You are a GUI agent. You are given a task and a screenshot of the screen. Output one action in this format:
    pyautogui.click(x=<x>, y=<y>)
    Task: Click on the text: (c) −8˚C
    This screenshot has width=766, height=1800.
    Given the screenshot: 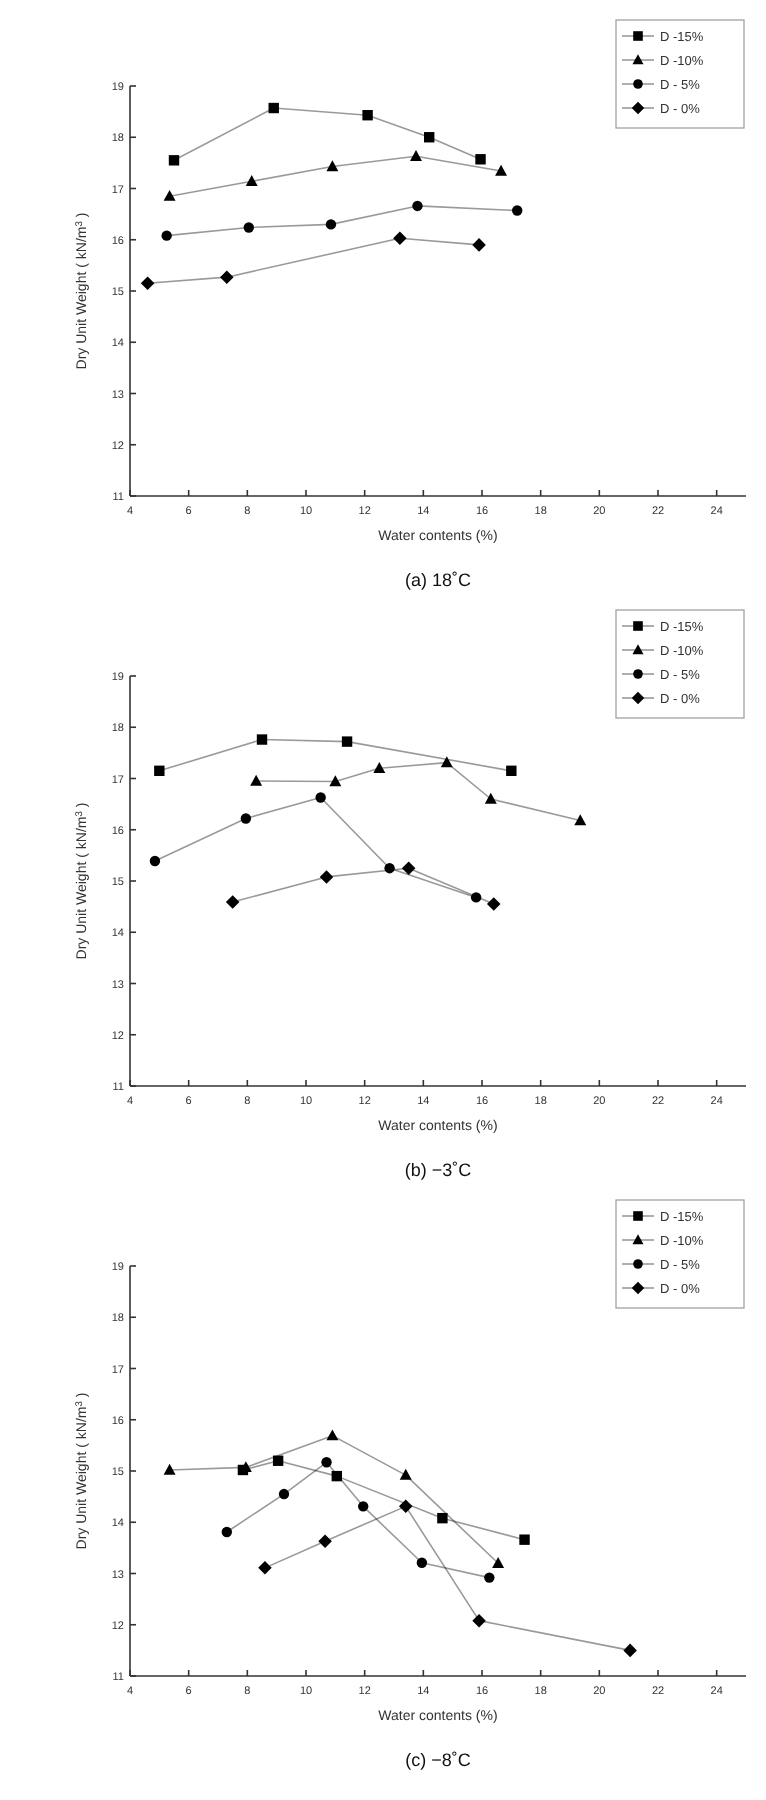 What is the action you would take?
    pyautogui.click(x=438, y=1760)
    